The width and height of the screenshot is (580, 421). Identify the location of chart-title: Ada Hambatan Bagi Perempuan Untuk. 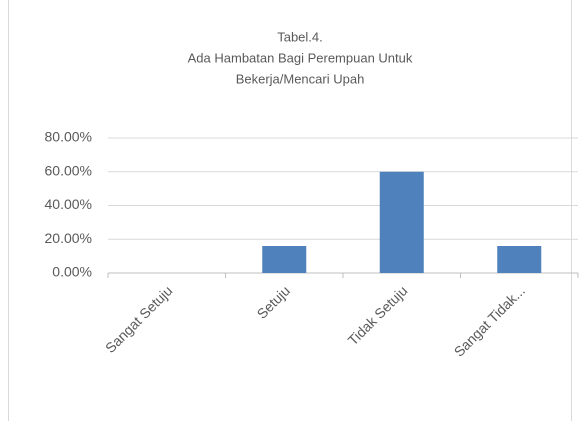
(300, 57).